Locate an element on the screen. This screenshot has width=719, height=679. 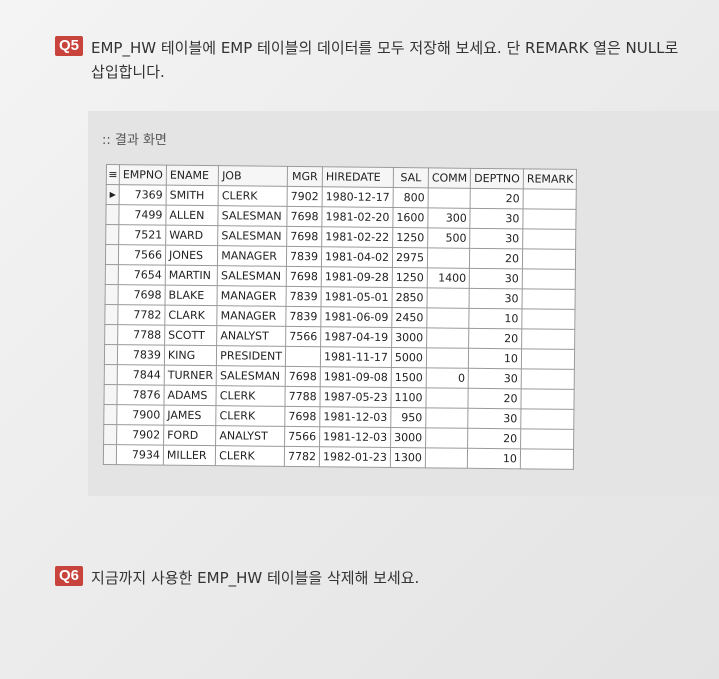
cell-empno: 7900 is located at coordinates (140, 415).